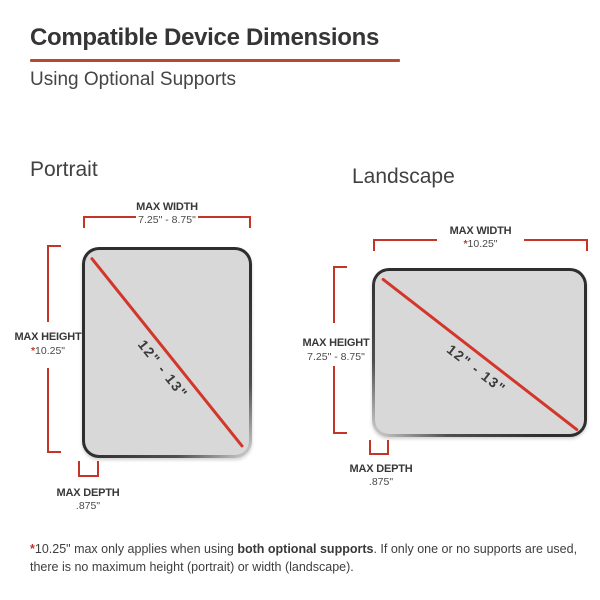  I want to click on landscape-max-width-bracket, so click(480, 245).